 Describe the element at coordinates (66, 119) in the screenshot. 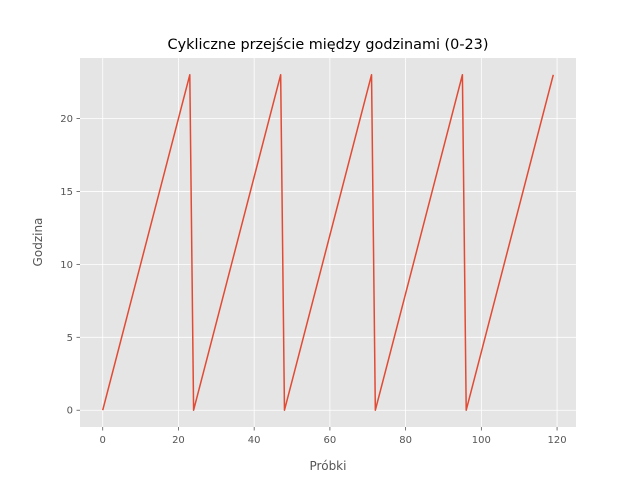

I see `y-tick-label: 20` at that location.